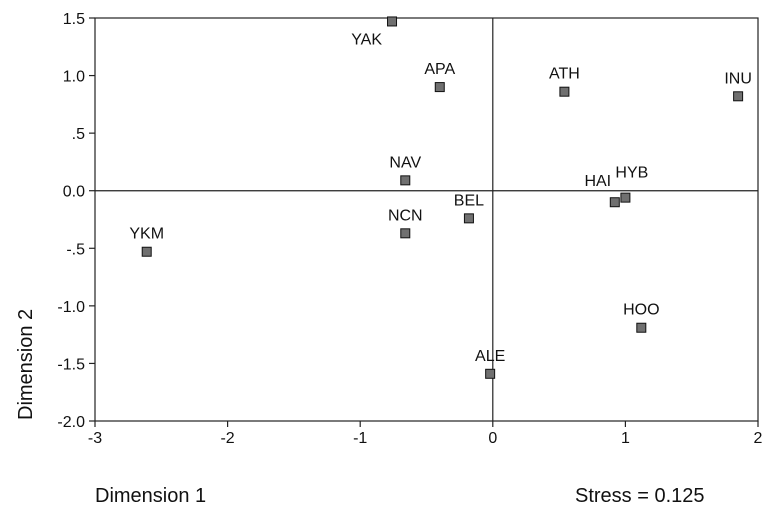 Image resolution: width=763 pixels, height=512 pixels. I want to click on data-point-inu: INU, so click(738, 86).